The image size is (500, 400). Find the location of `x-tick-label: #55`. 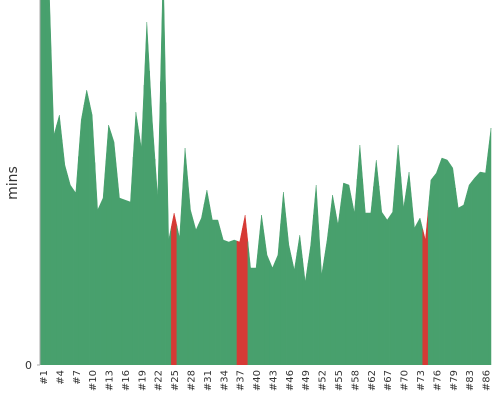

x-tick-label: #55 is located at coordinates (339, 380).